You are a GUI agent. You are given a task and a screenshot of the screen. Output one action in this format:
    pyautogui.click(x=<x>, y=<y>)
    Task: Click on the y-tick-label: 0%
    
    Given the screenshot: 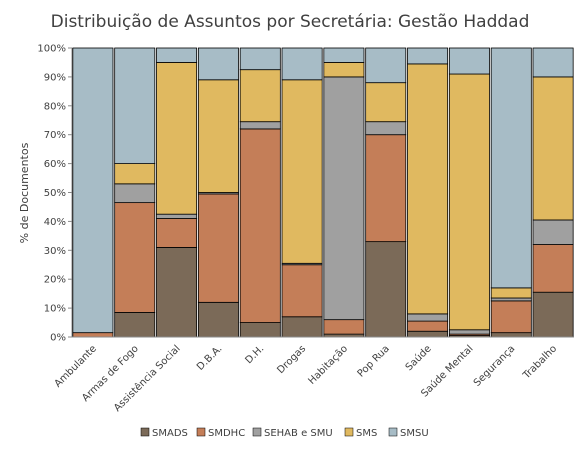 What is the action you would take?
    pyautogui.click(x=58, y=338)
    